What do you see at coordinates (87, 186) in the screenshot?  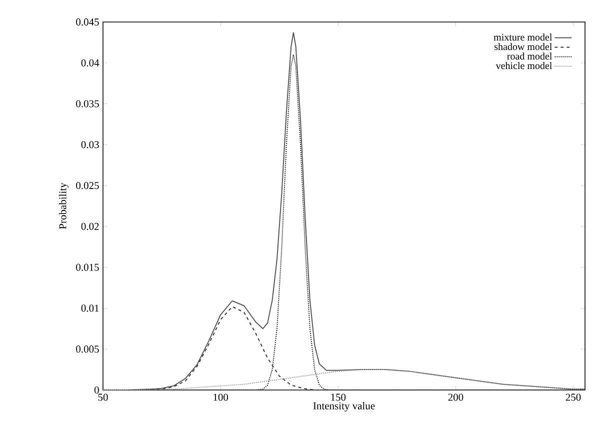 I see `y-tick-label: 0.025` at bounding box center [87, 186].